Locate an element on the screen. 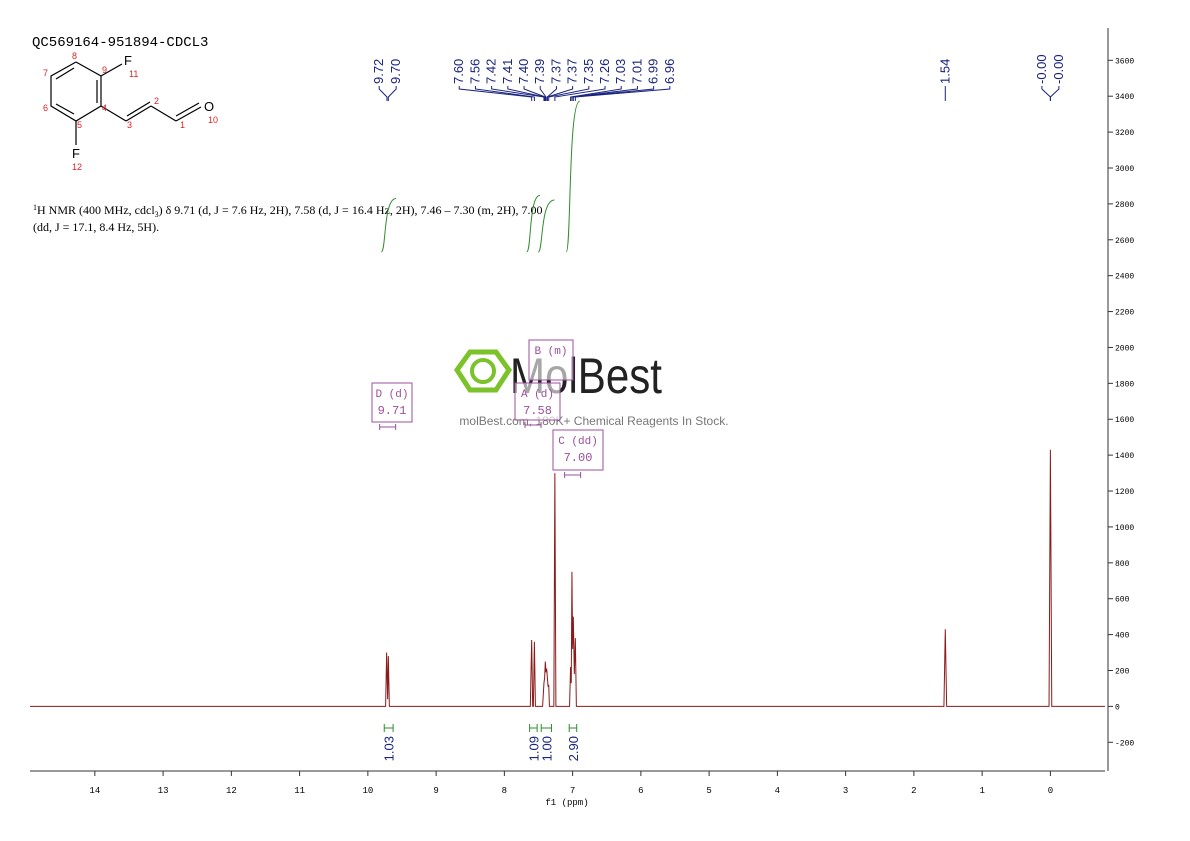  x-axis-label: f1 (ppm) is located at coordinates (566, 803).